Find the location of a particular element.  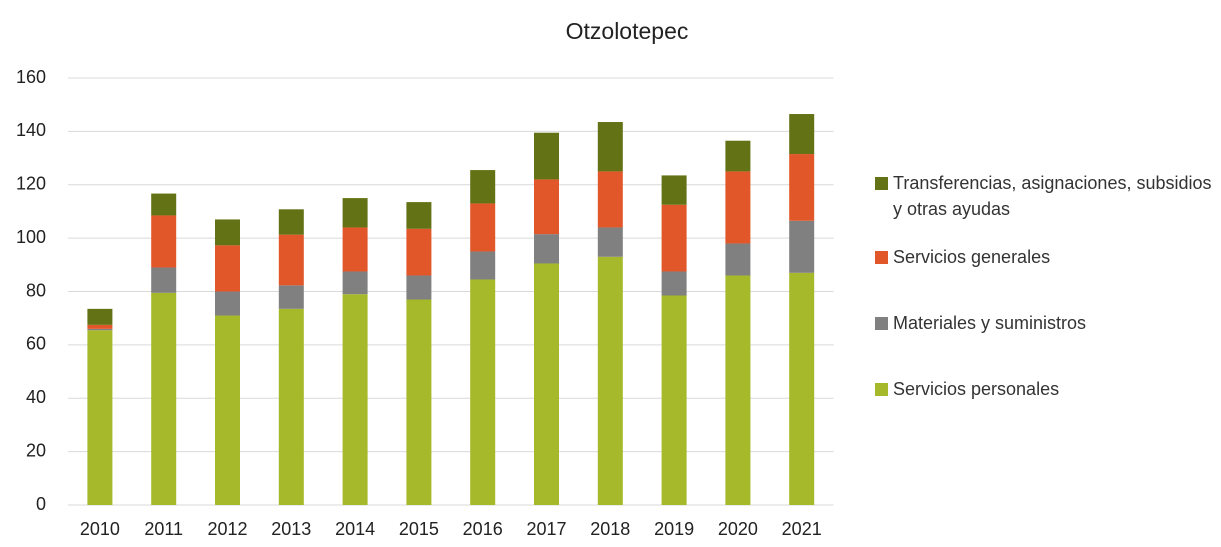

x-tick-label: 2014 is located at coordinates (355, 529).